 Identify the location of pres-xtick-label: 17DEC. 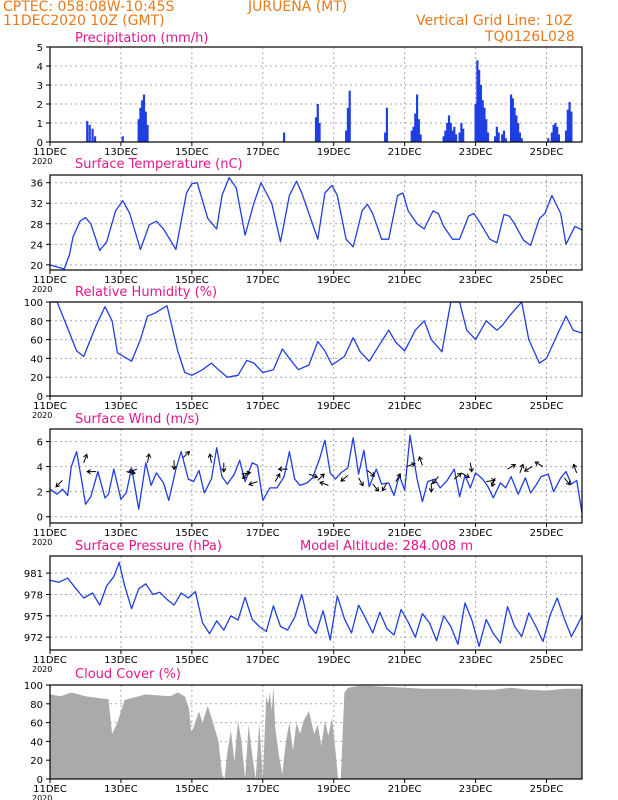
(263, 660).